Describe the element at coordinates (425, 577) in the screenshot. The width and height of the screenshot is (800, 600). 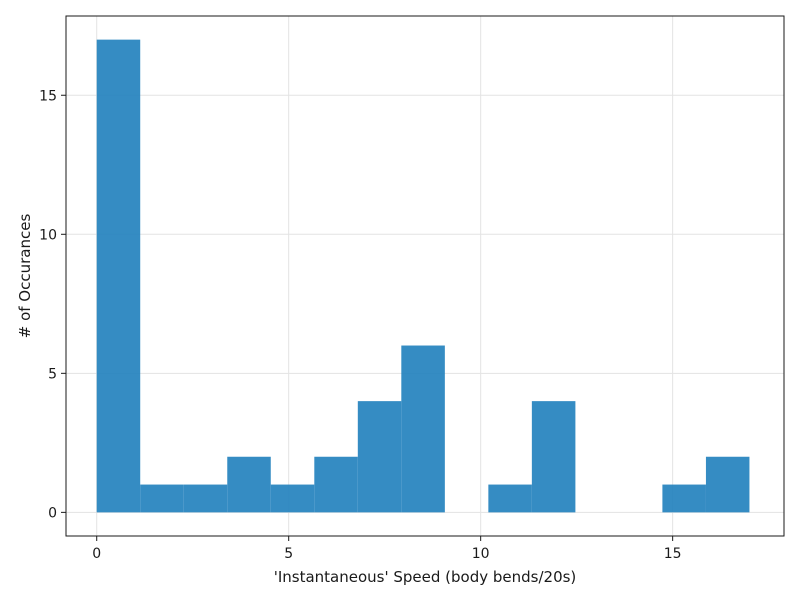
I see `x-axis-label: 'Instantaneous' Speed (body bends/20s)` at that location.